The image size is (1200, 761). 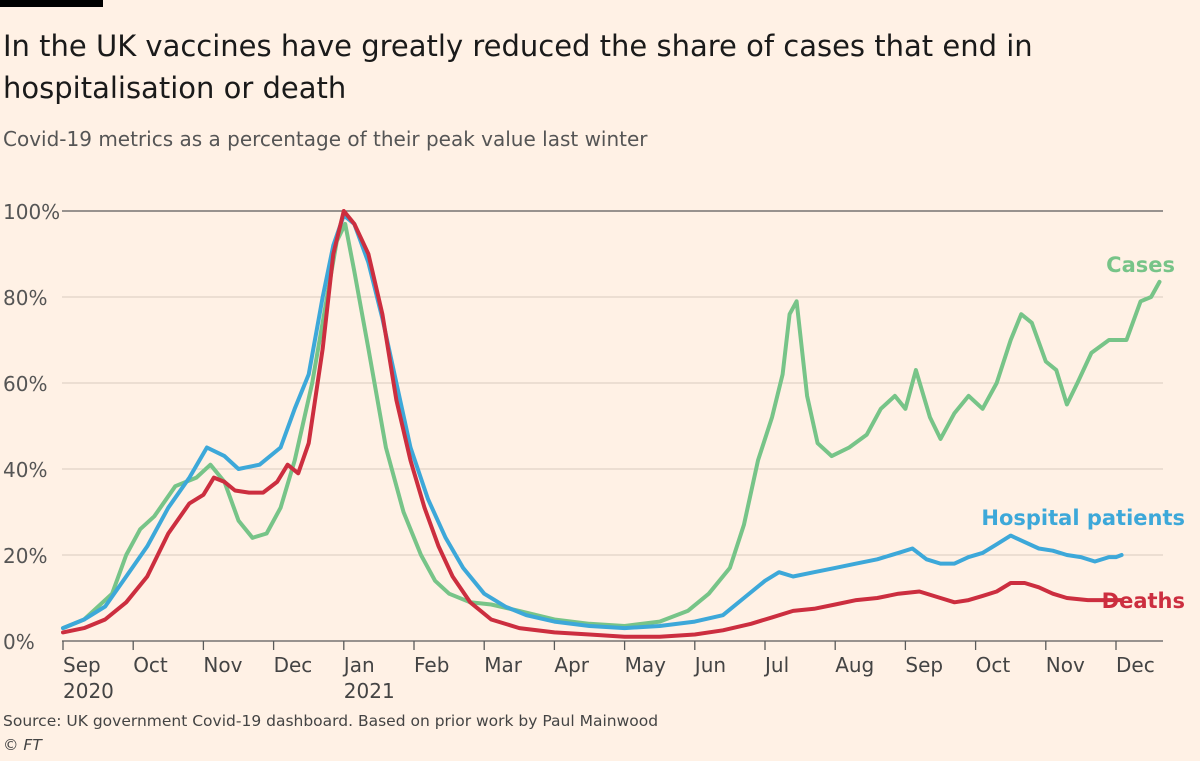 I want to click on x-tick-label: Jun, so click(x=709, y=665).